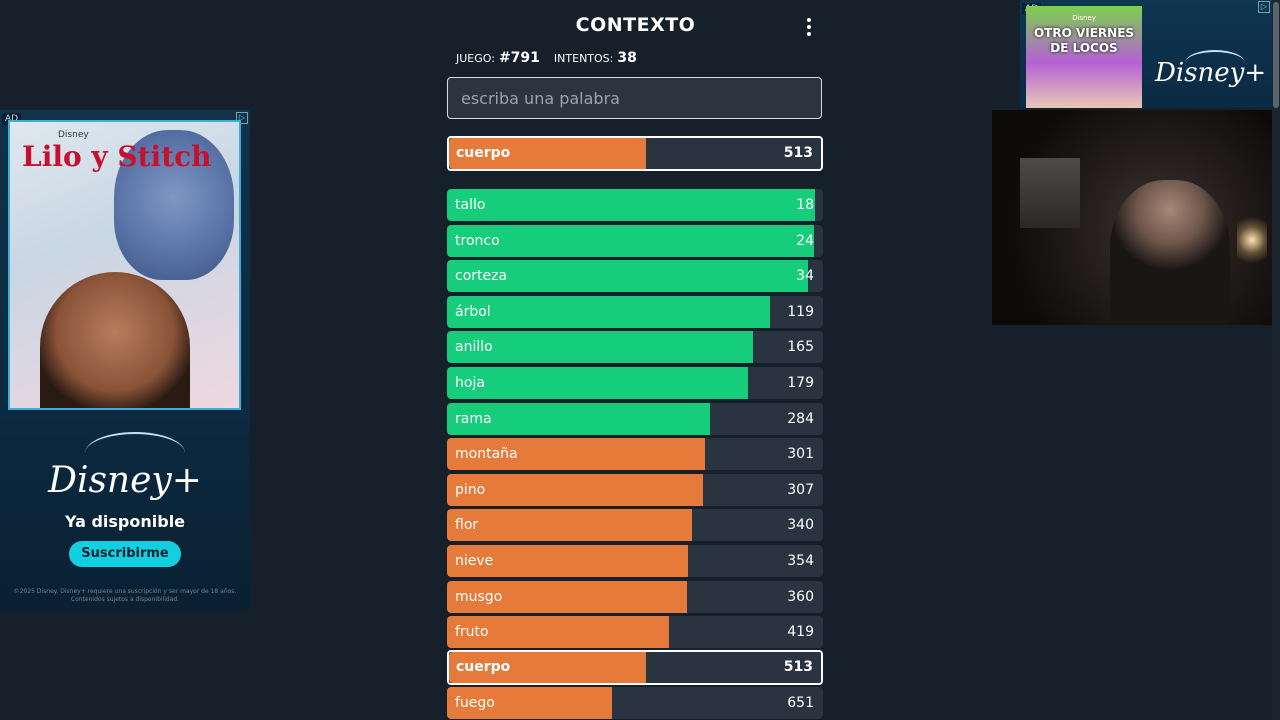 This screenshot has width=1280, height=720. What do you see at coordinates (486, 454) in the screenshot?
I see `guess-word: montaña` at bounding box center [486, 454].